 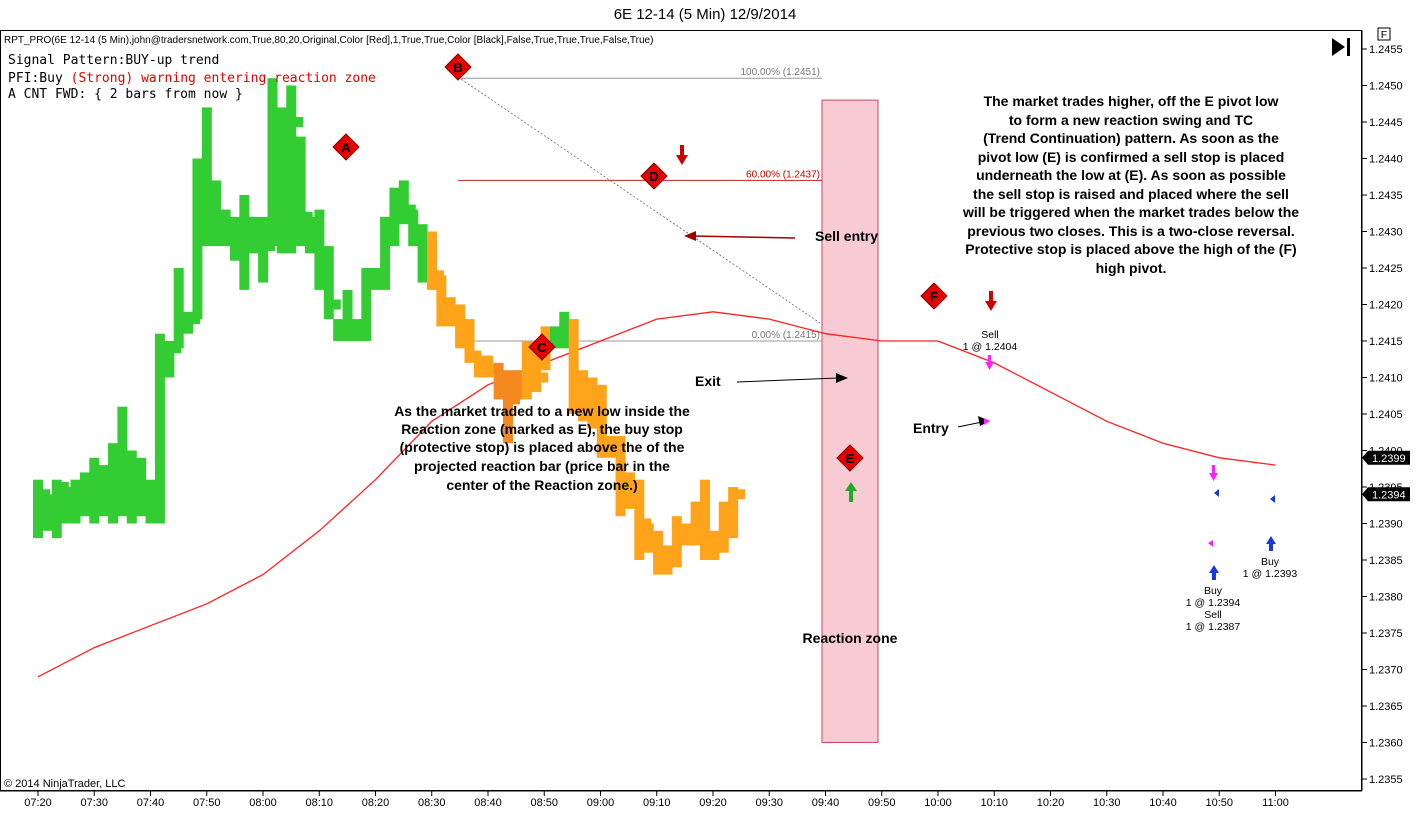 I want to click on pivot-label: F, so click(x=934, y=296).